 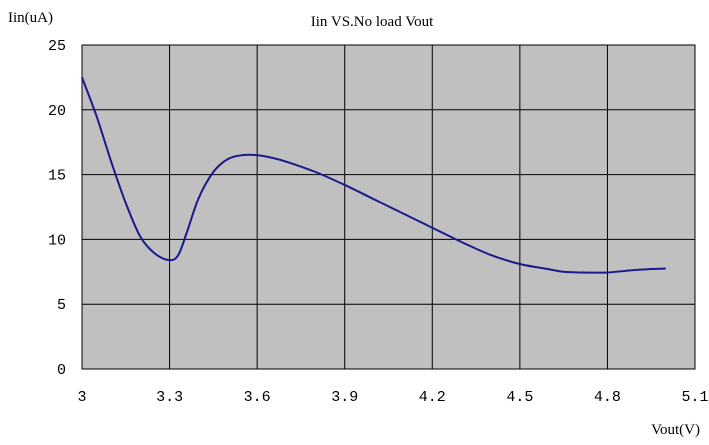 I want to click on y-axis-label: Iin(uA), so click(x=30, y=18).